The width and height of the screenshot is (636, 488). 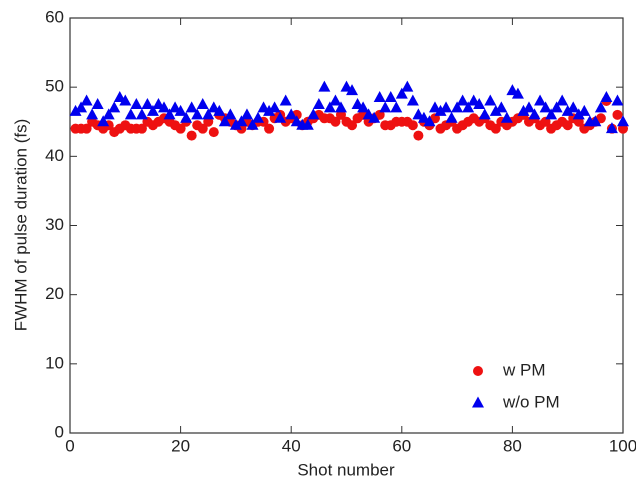 What do you see at coordinates (512, 445) in the screenshot?
I see `x-tick-label: 80` at bounding box center [512, 445].